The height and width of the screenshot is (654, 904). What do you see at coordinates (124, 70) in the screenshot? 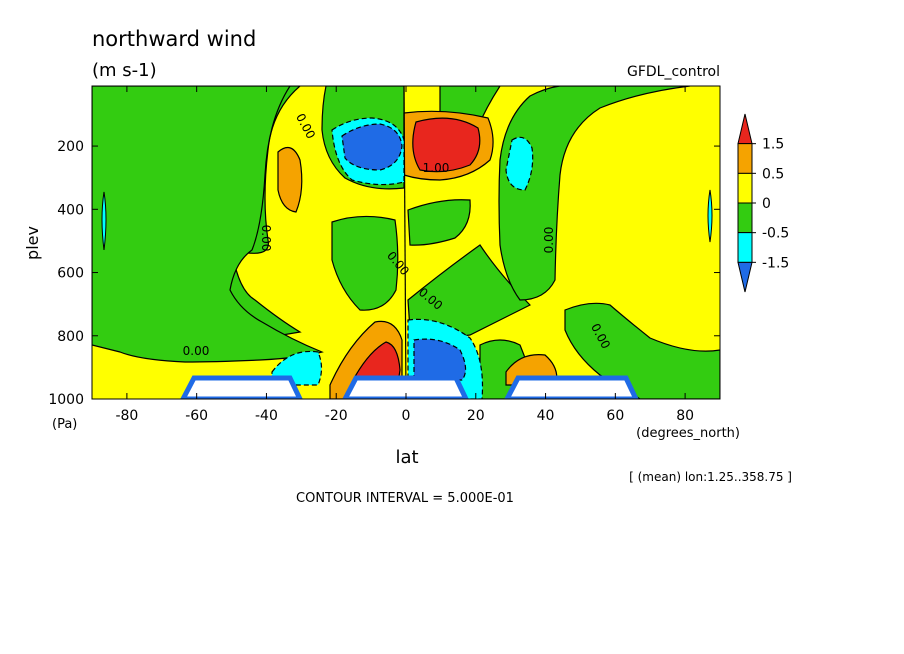
I see `chart-units: (m s-1)` at bounding box center [124, 70].